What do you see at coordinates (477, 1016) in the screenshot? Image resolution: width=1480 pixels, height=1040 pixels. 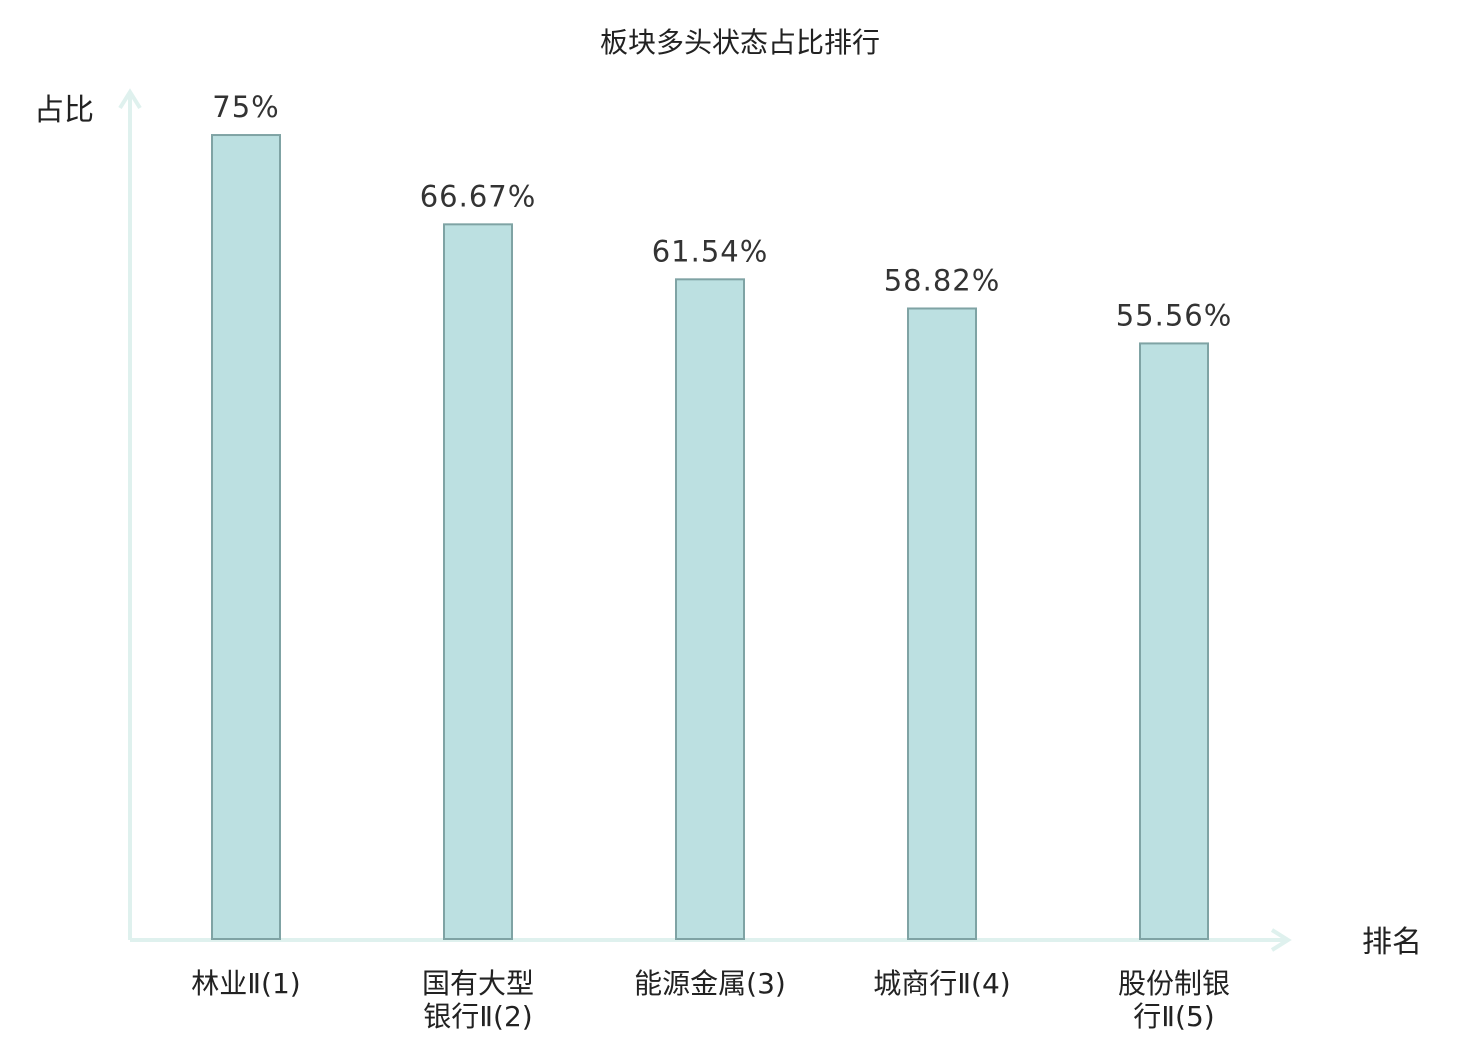 I see `category-tick-label: 银行Ⅱ(2)` at bounding box center [477, 1016].